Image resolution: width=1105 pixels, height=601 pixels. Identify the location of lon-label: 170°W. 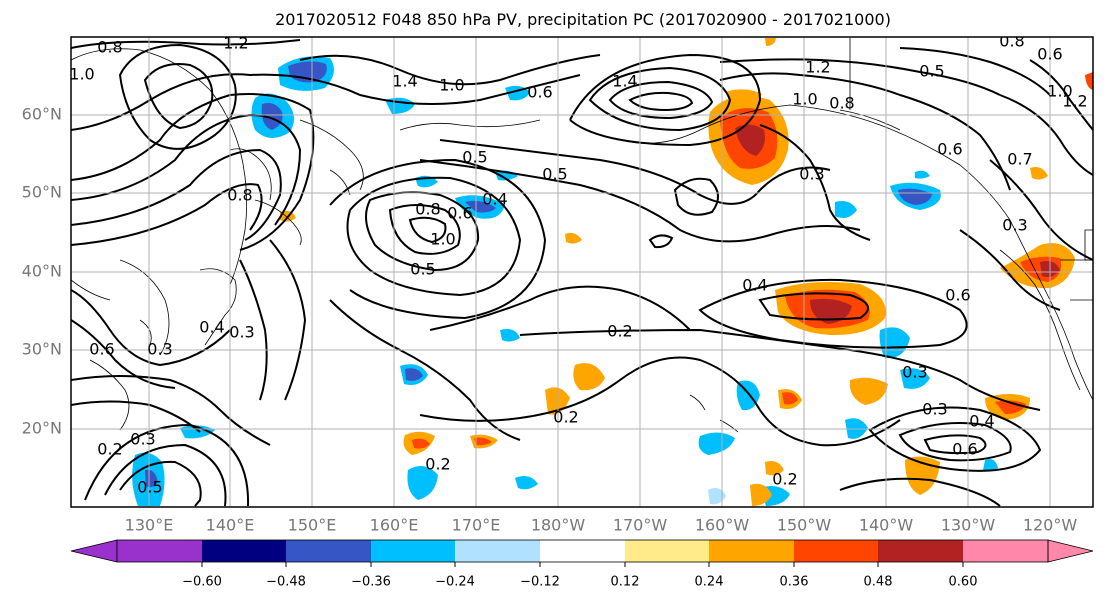
(640, 525).